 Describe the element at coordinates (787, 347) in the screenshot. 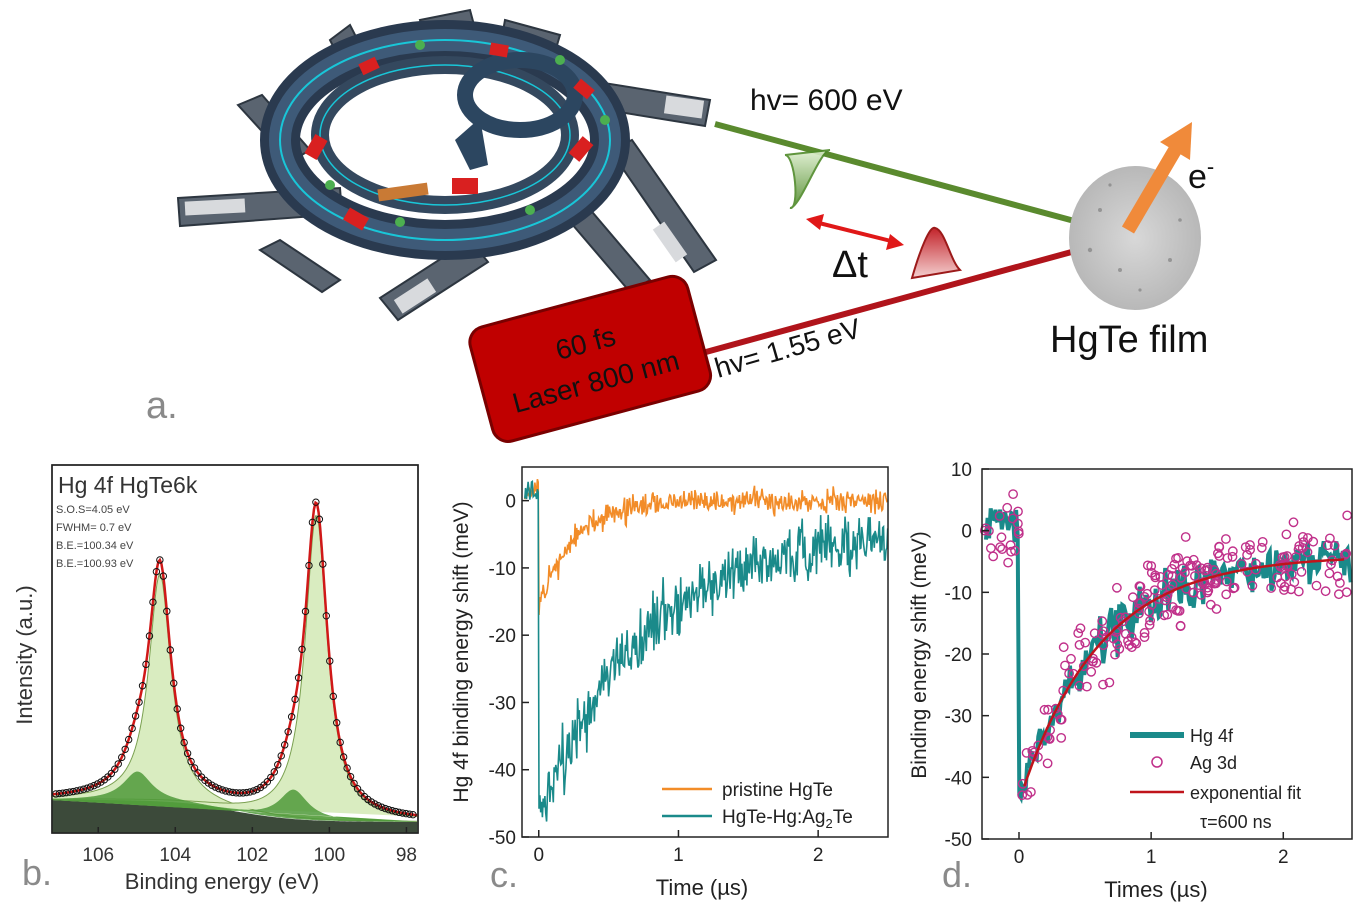

I see `laser-energy-label: hv= 1.55 eV` at that location.